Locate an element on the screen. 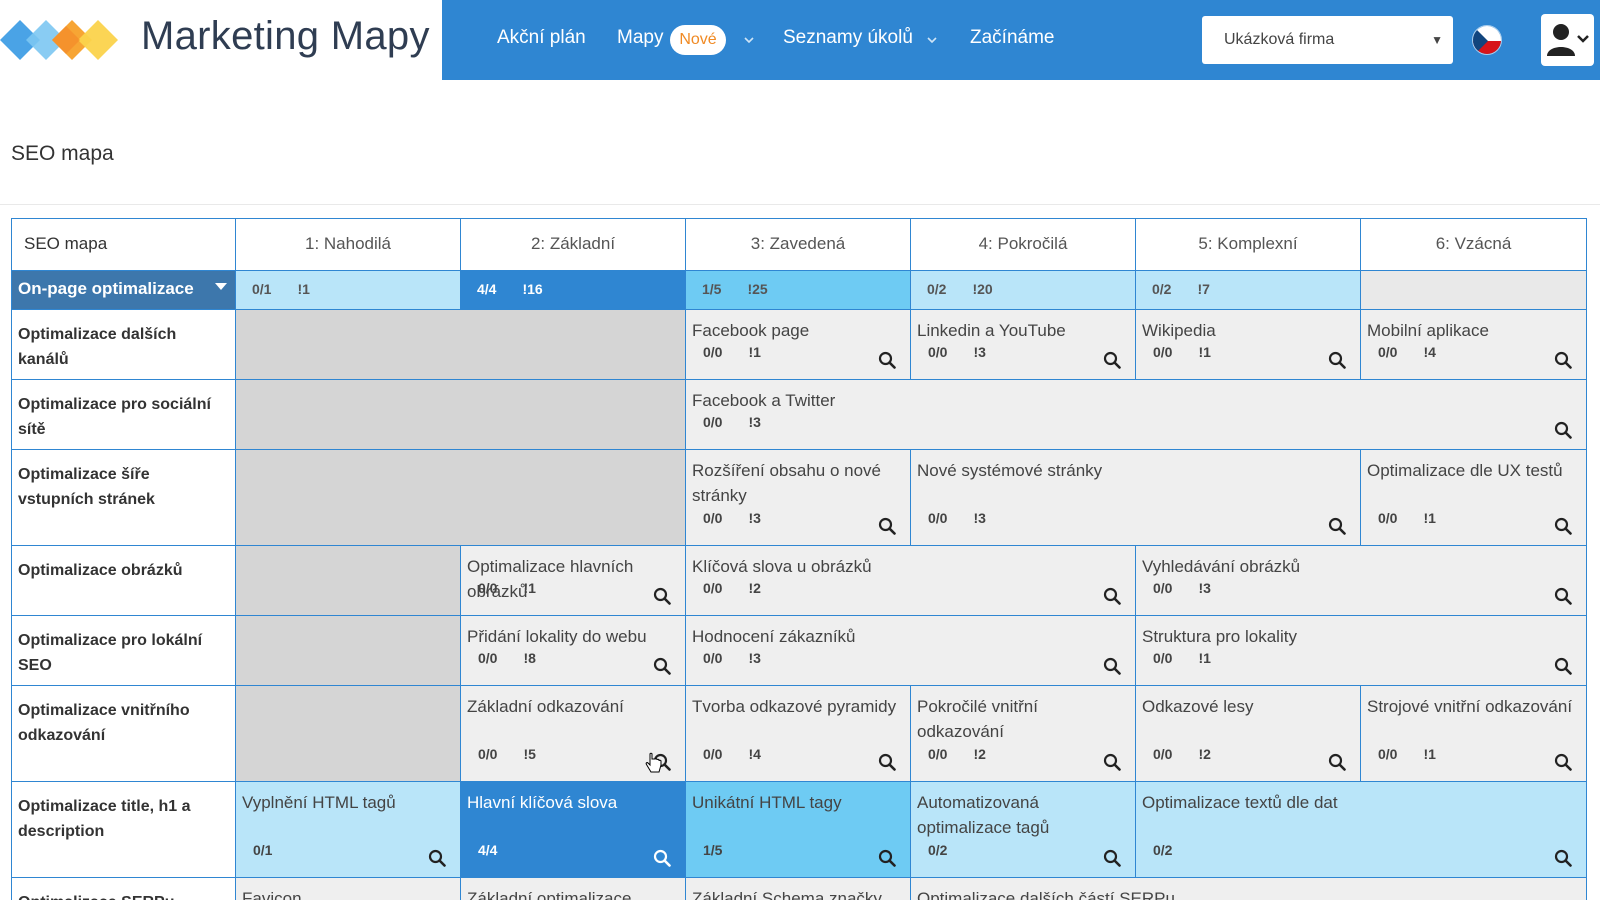 The width and height of the screenshot is (1600, 900). task-card: Optimalizace hlavních obrázků 0/0 !1 is located at coordinates (573, 581).